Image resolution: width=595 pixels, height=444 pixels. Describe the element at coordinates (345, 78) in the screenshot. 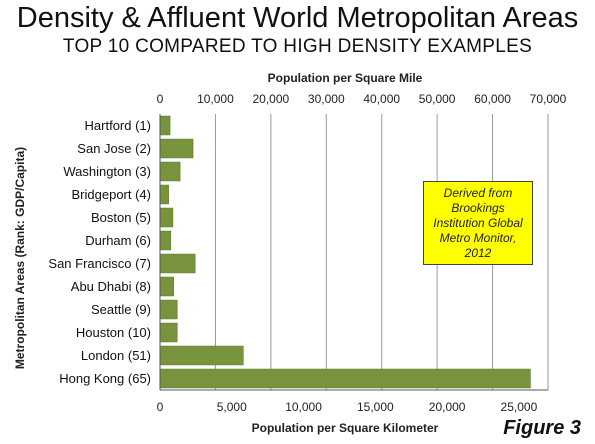

I see `x2-axis-title: Population per Square Mile` at that location.